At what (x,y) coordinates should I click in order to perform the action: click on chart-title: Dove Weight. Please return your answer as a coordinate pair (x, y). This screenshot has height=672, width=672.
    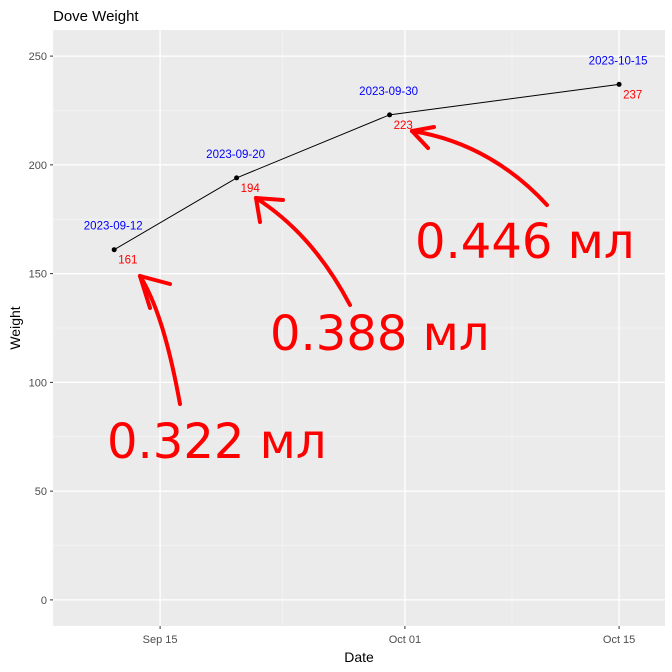
    Looking at the image, I should click on (96, 16).